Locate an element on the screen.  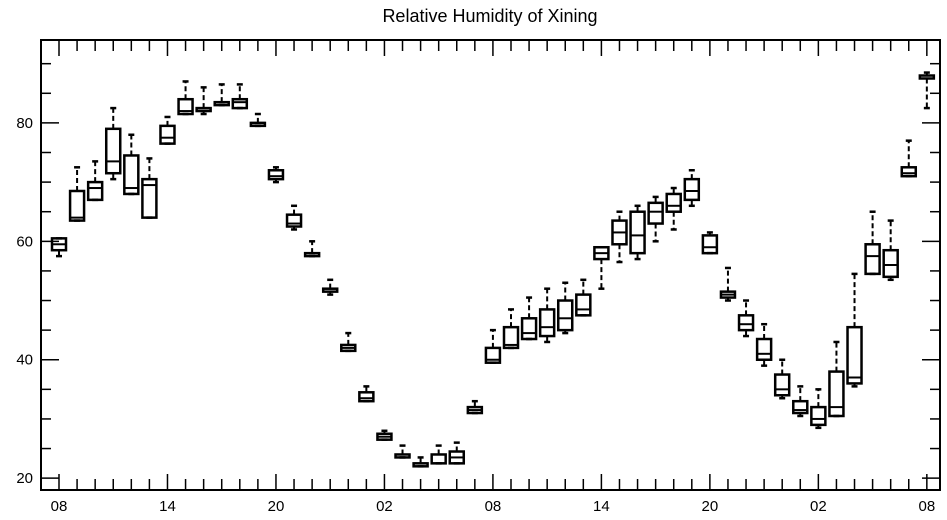
y-tick-label: 60 is located at coordinates (24, 241).